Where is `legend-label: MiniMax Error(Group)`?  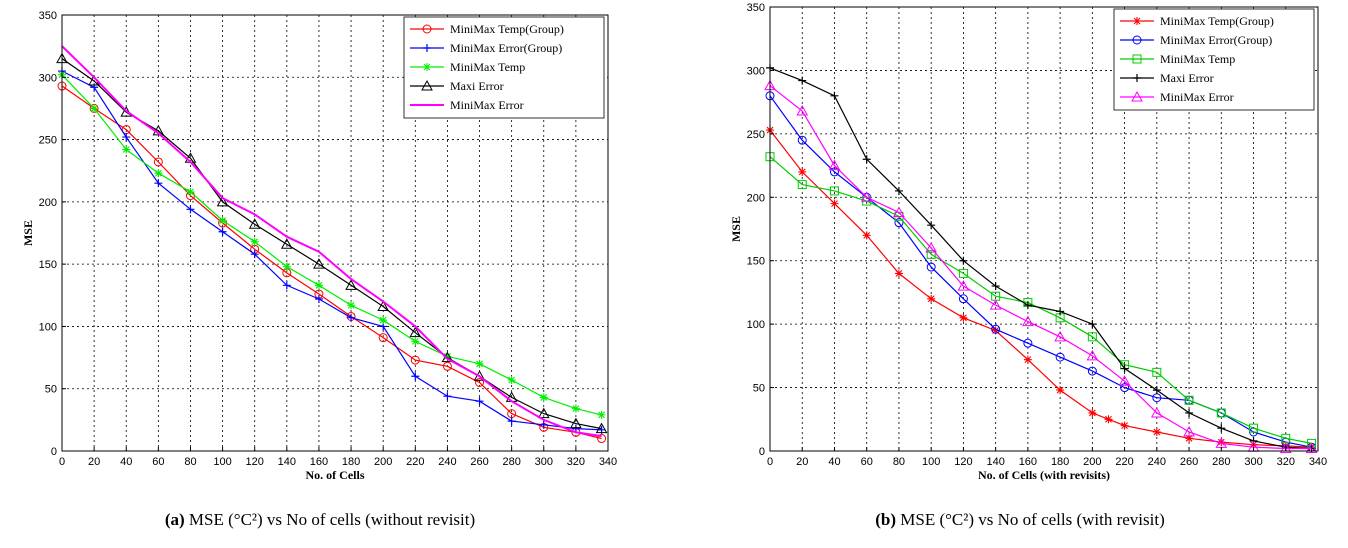
legend-label: MiniMax Error(Group) is located at coordinates (506, 48).